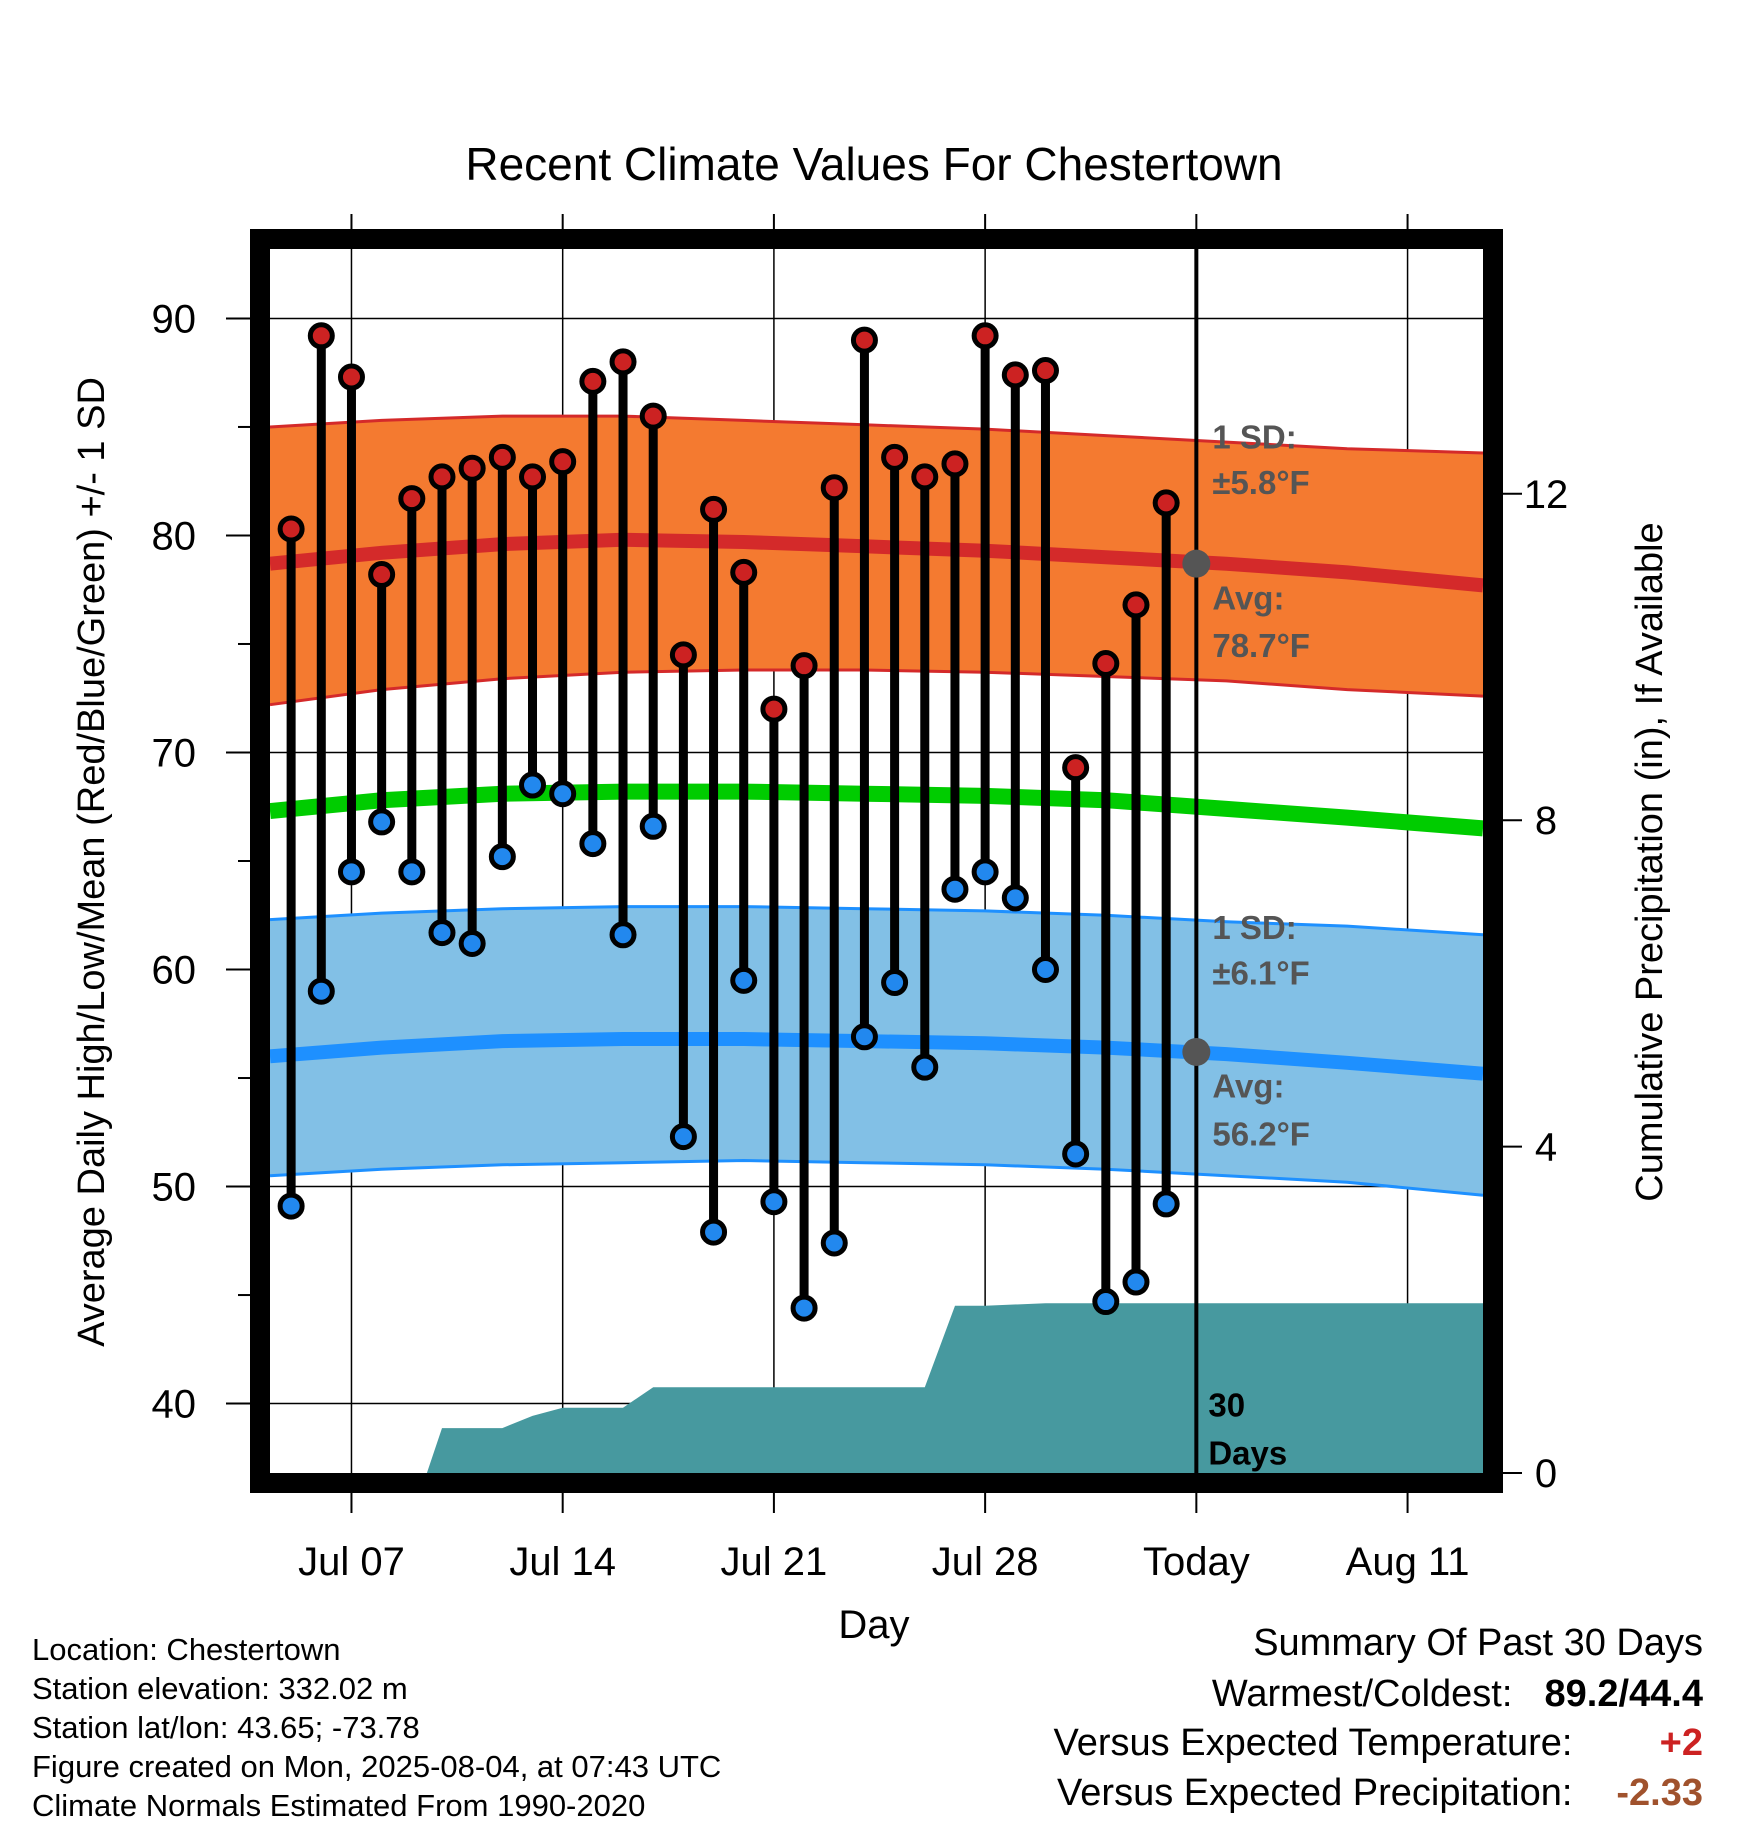  Describe the element at coordinates (339, 1805) in the screenshot. I see `info-normals: Climate Normals Estimated From 1990-2020` at that location.